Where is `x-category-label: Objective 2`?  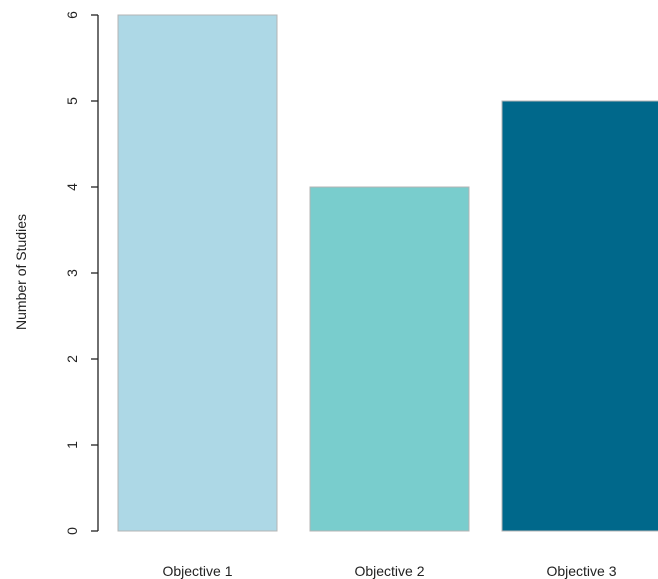
x-category-label: Objective 2 is located at coordinates (389, 571).